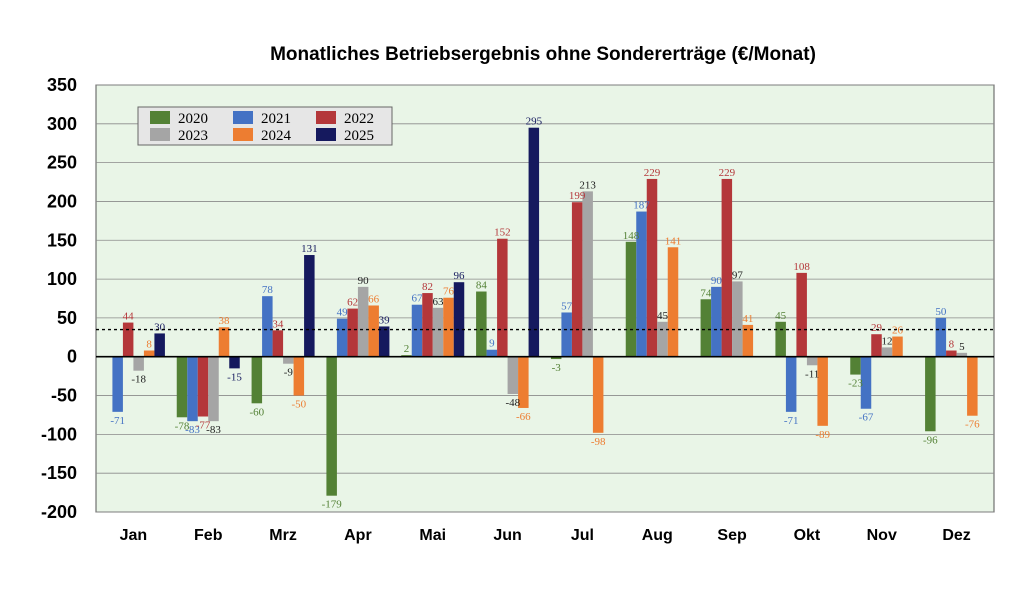 This screenshot has height=597, width=1024. What do you see at coordinates (234, 377) in the screenshot?
I see `data-label: -15` at bounding box center [234, 377].